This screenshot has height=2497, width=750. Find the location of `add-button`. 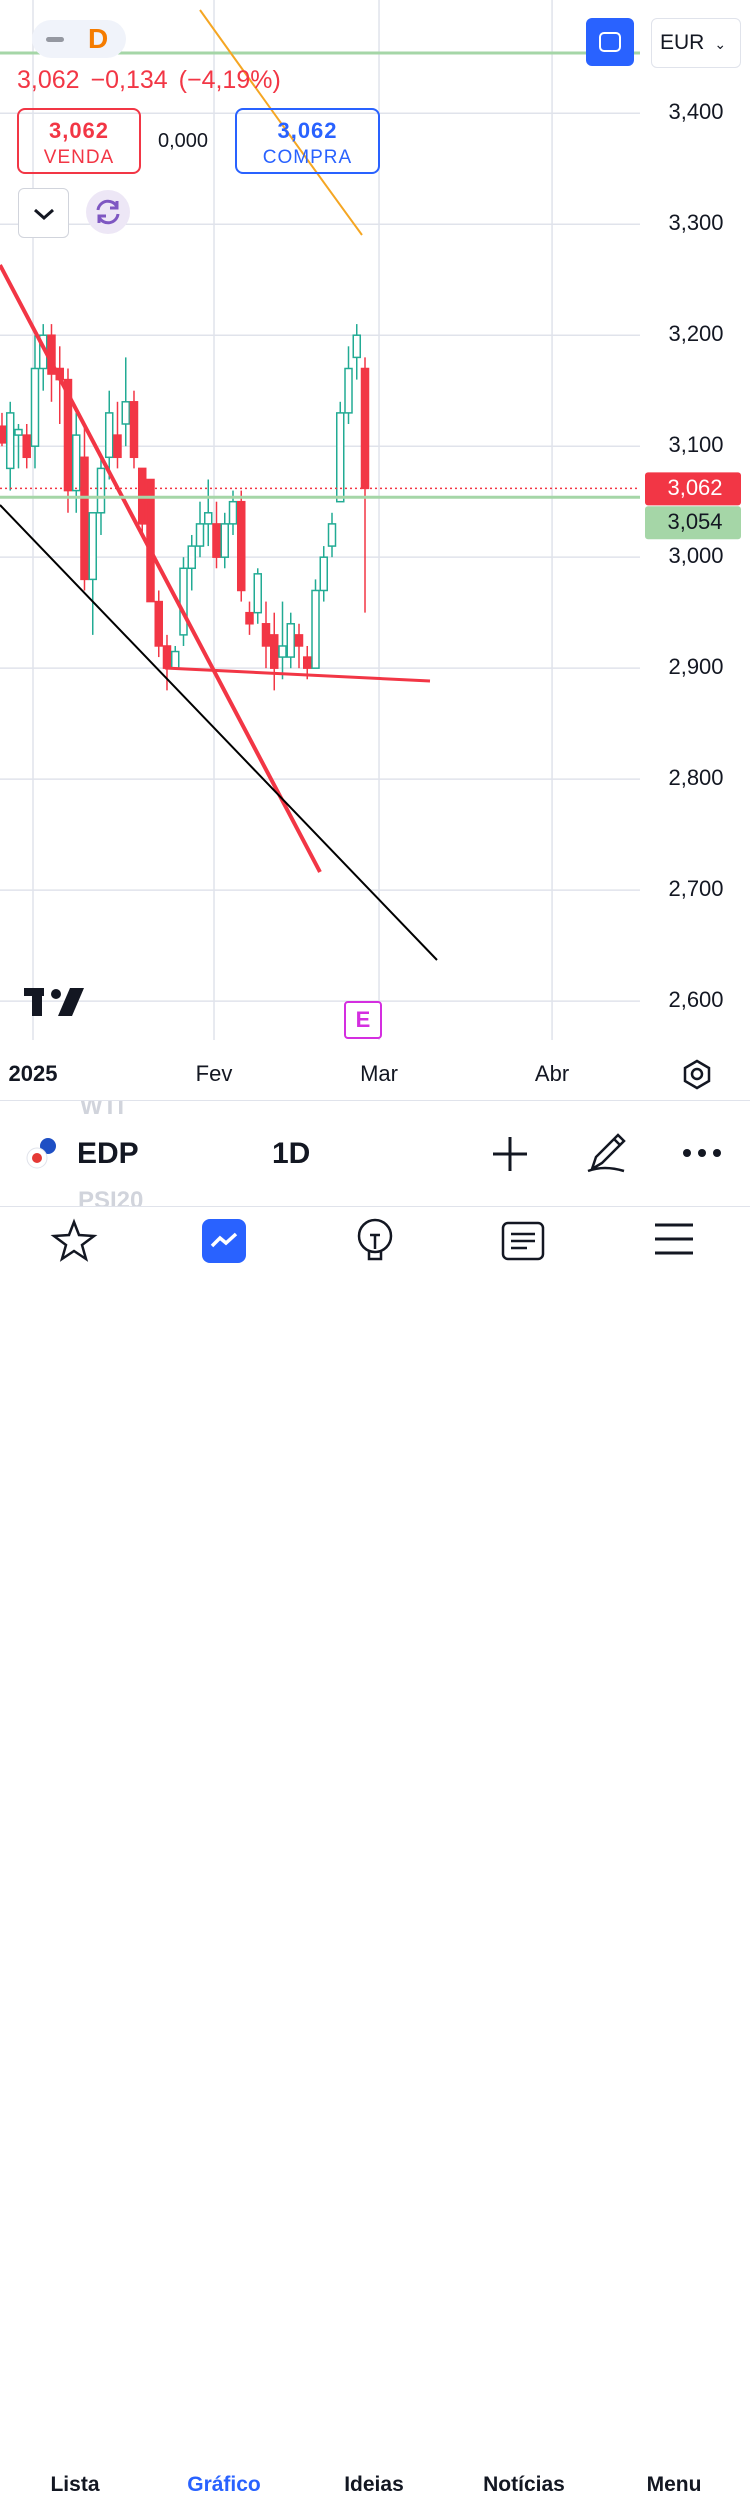

add-button is located at coordinates (510, 1154).